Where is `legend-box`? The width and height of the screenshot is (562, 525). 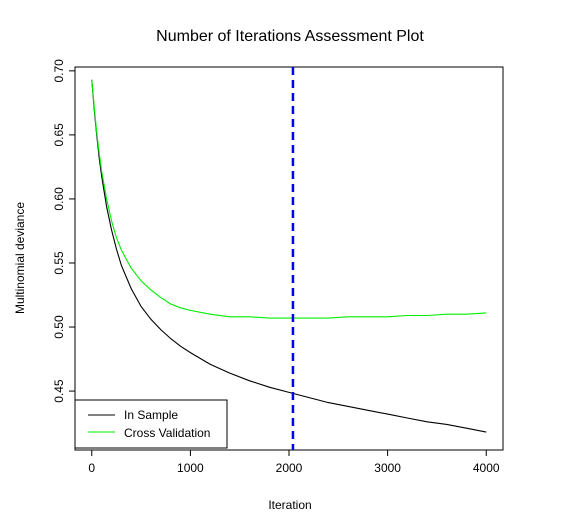 legend-box is located at coordinates (151, 424).